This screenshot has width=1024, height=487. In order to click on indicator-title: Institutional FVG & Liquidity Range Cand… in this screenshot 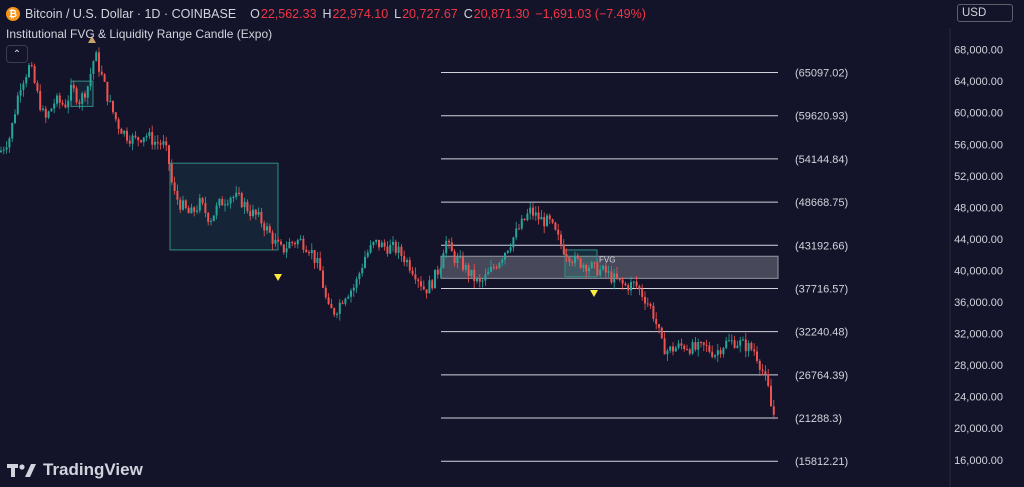, I will do `click(139, 34)`.